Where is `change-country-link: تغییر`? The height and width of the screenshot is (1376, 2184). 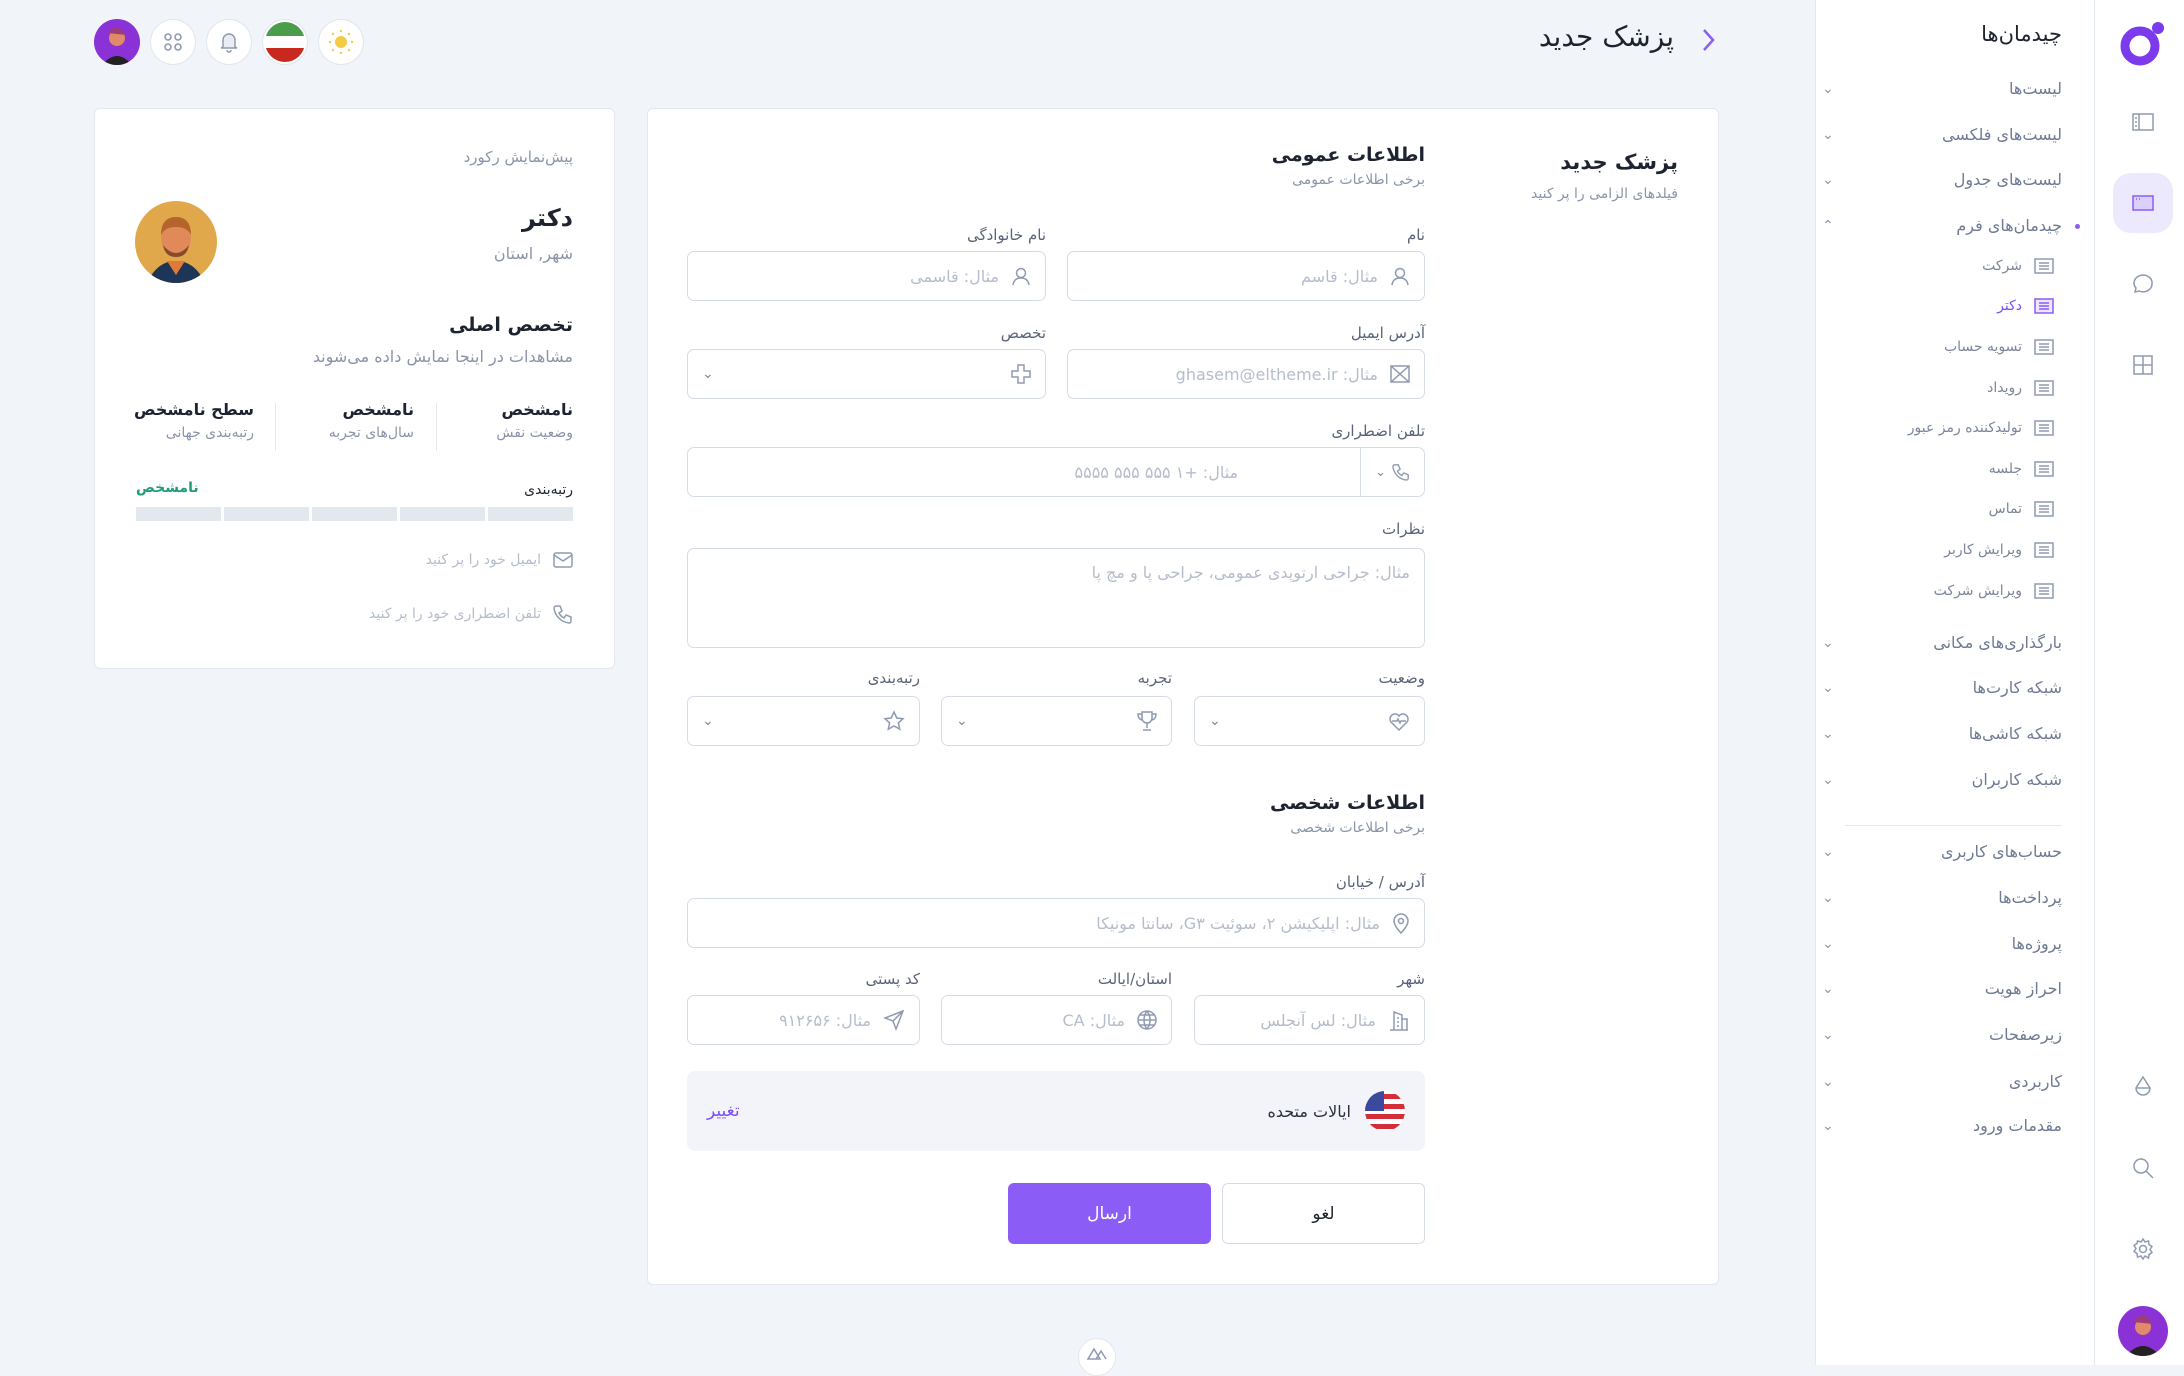
change-country-link: تغییر is located at coordinates (723, 1111).